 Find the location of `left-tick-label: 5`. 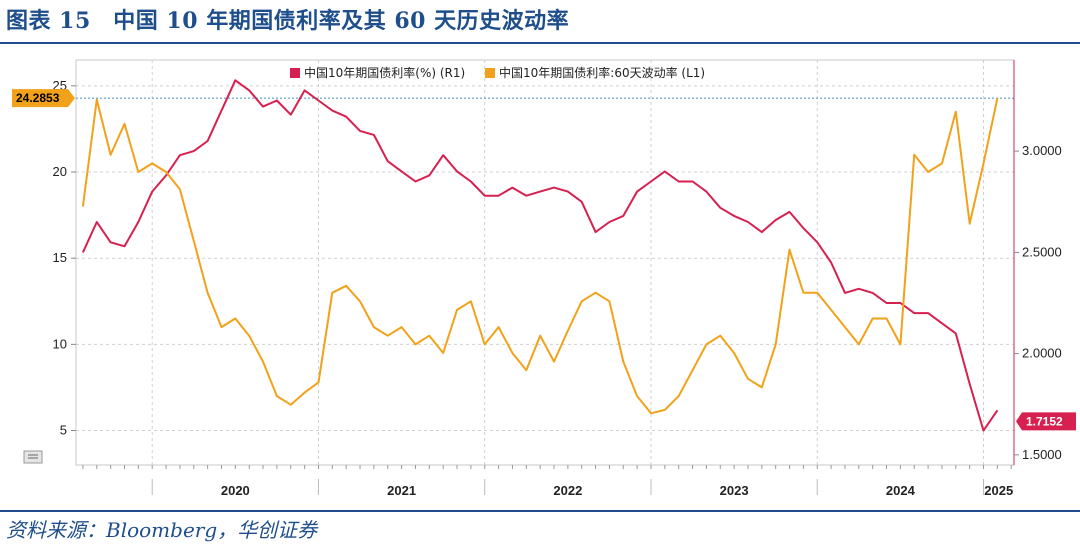

left-tick-label: 5 is located at coordinates (63, 430).